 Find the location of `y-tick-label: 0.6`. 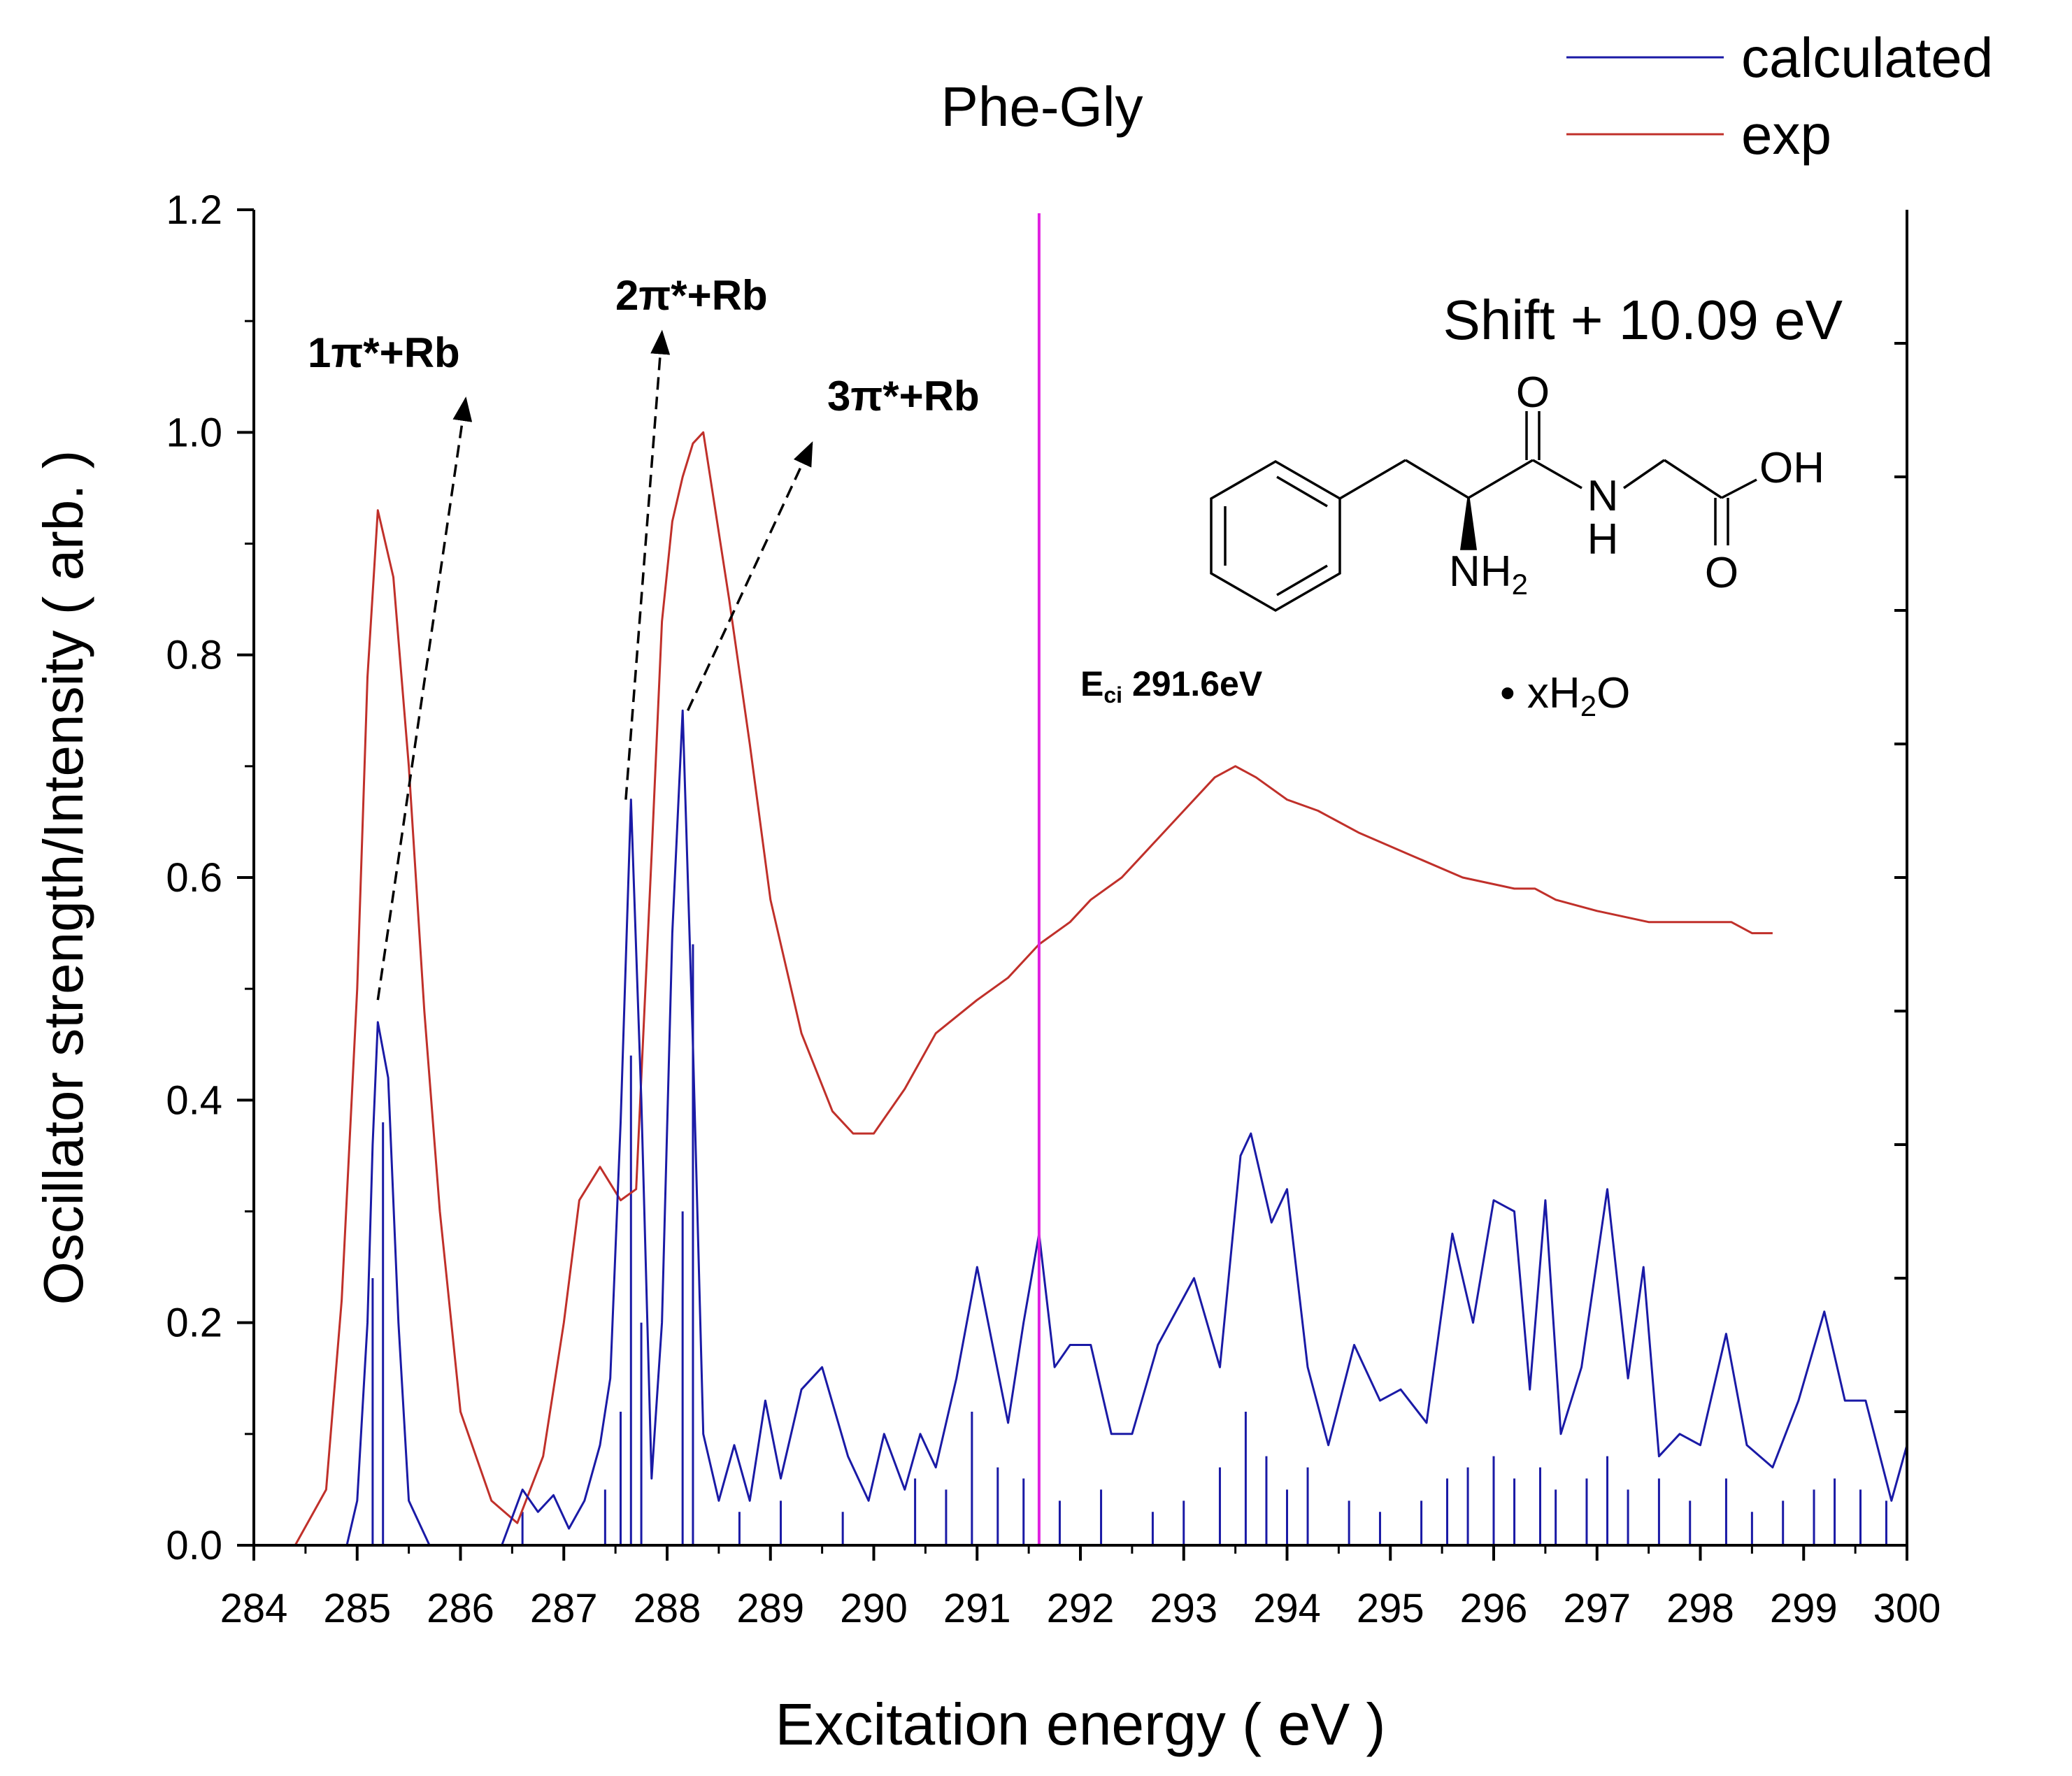

y-tick-label: 0.6 is located at coordinates (194, 878).